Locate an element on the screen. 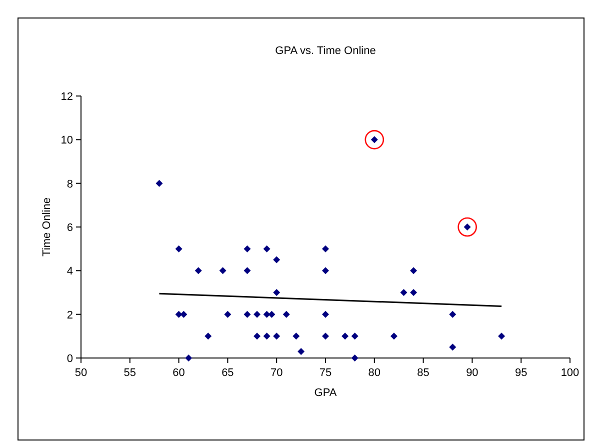 This screenshot has height=447, width=602. y-tick-label: 2 is located at coordinates (69, 315).